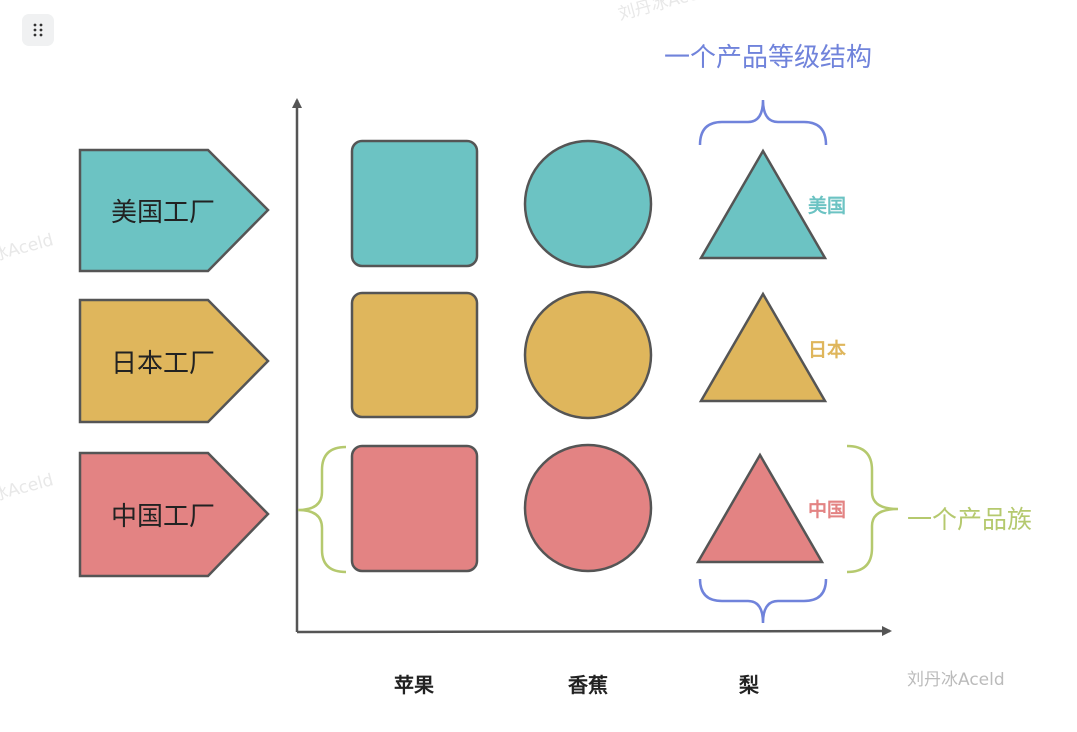 Image resolution: width=1077 pixels, height=732 pixels. Describe the element at coordinates (827, 205) in the screenshot. I see `row-tag-usa: 美国` at that location.